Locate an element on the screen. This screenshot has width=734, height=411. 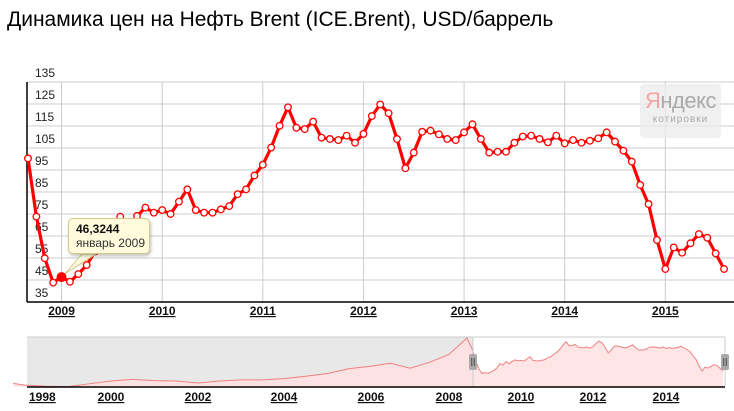
navigator-tick-label: 2010 is located at coordinates (521, 397).